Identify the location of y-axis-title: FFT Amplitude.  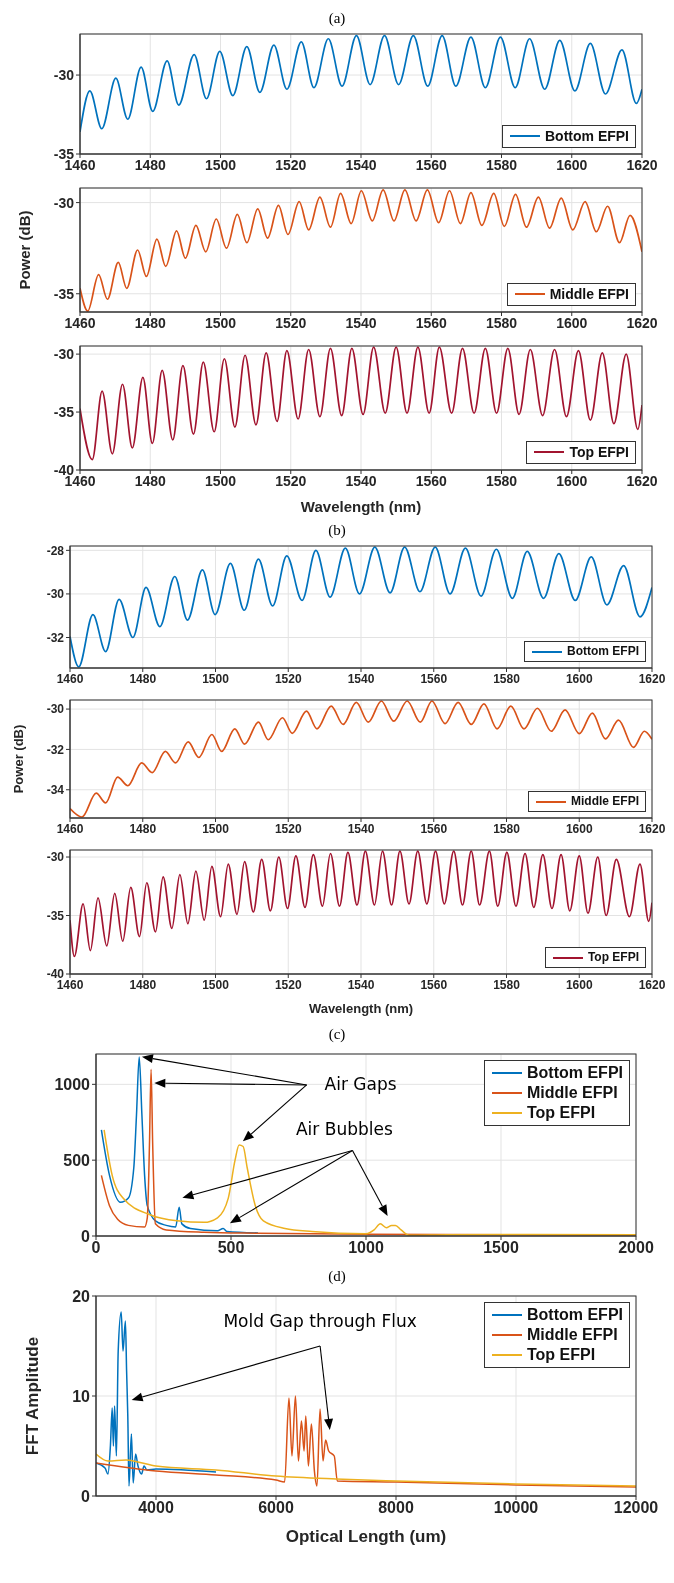
(33, 1396).